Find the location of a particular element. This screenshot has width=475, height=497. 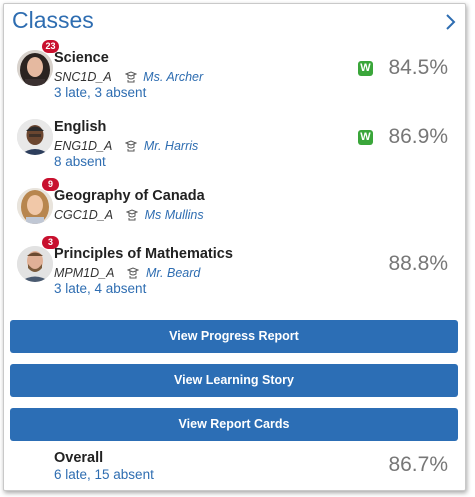

notification-badge: 9 is located at coordinates (50, 184).